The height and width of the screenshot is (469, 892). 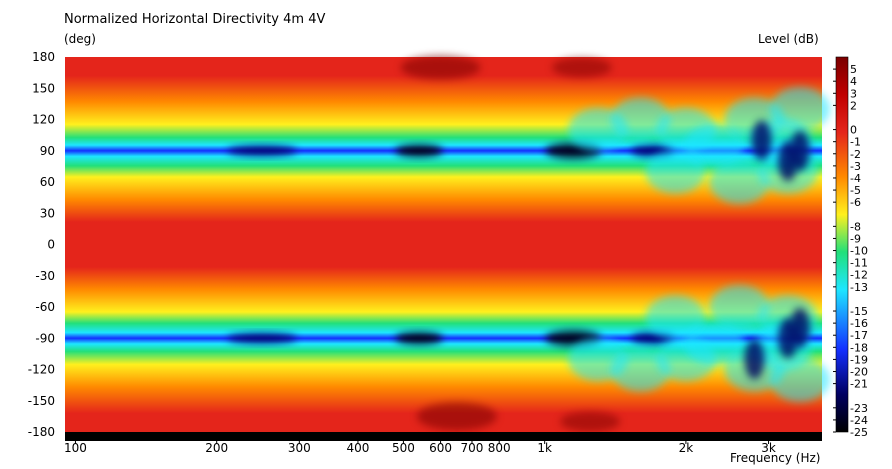 I want to click on colorbar-tick-label: -15, so click(x=859, y=311).